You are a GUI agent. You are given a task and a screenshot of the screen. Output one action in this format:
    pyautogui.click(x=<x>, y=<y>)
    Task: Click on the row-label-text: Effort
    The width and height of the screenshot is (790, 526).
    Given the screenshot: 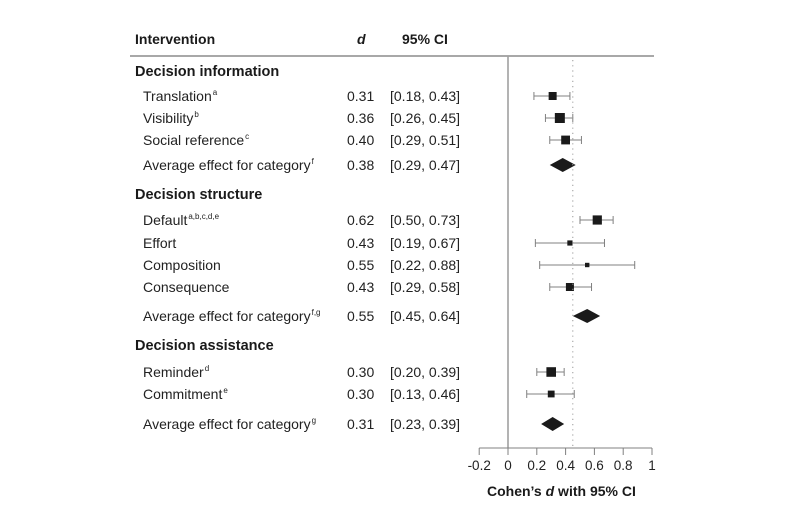 What is the action you would take?
    pyautogui.click(x=160, y=243)
    